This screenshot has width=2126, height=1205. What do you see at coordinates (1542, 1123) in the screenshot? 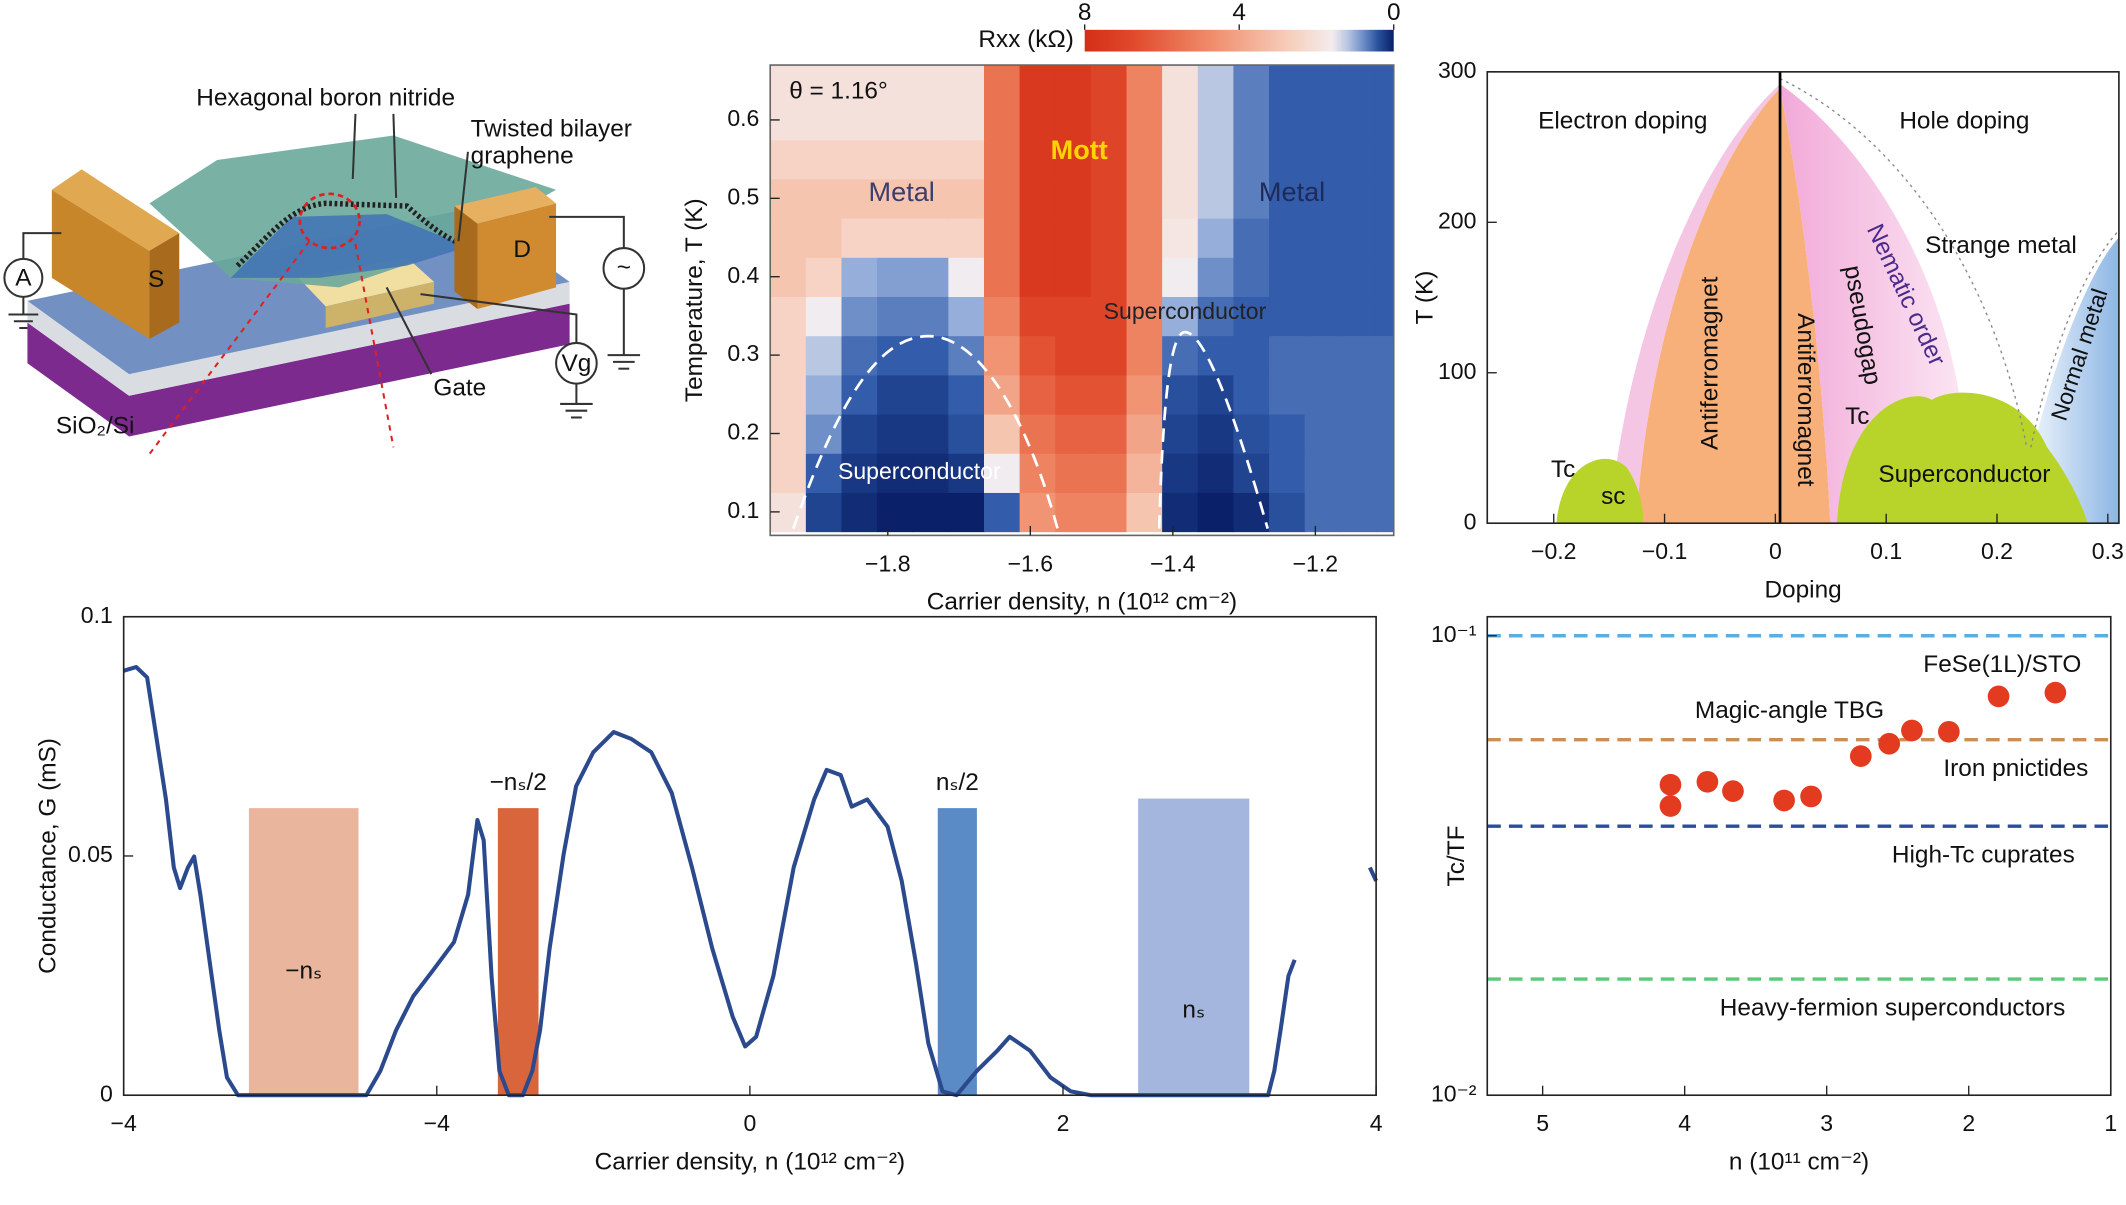
I see `x-tick-label: 5` at bounding box center [1542, 1123].